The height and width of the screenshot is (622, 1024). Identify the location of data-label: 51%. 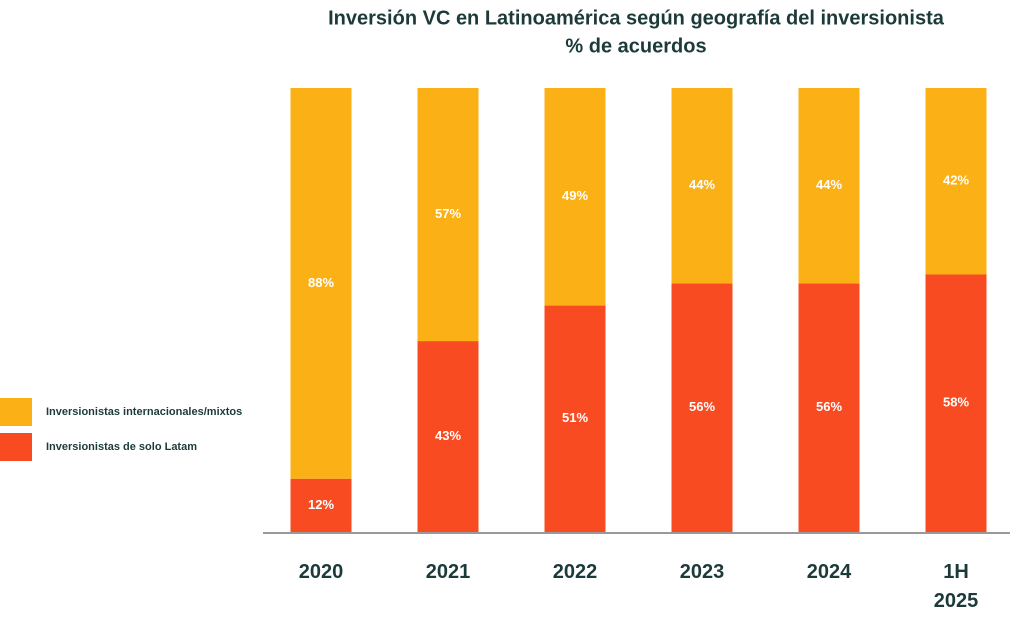
(575, 417).